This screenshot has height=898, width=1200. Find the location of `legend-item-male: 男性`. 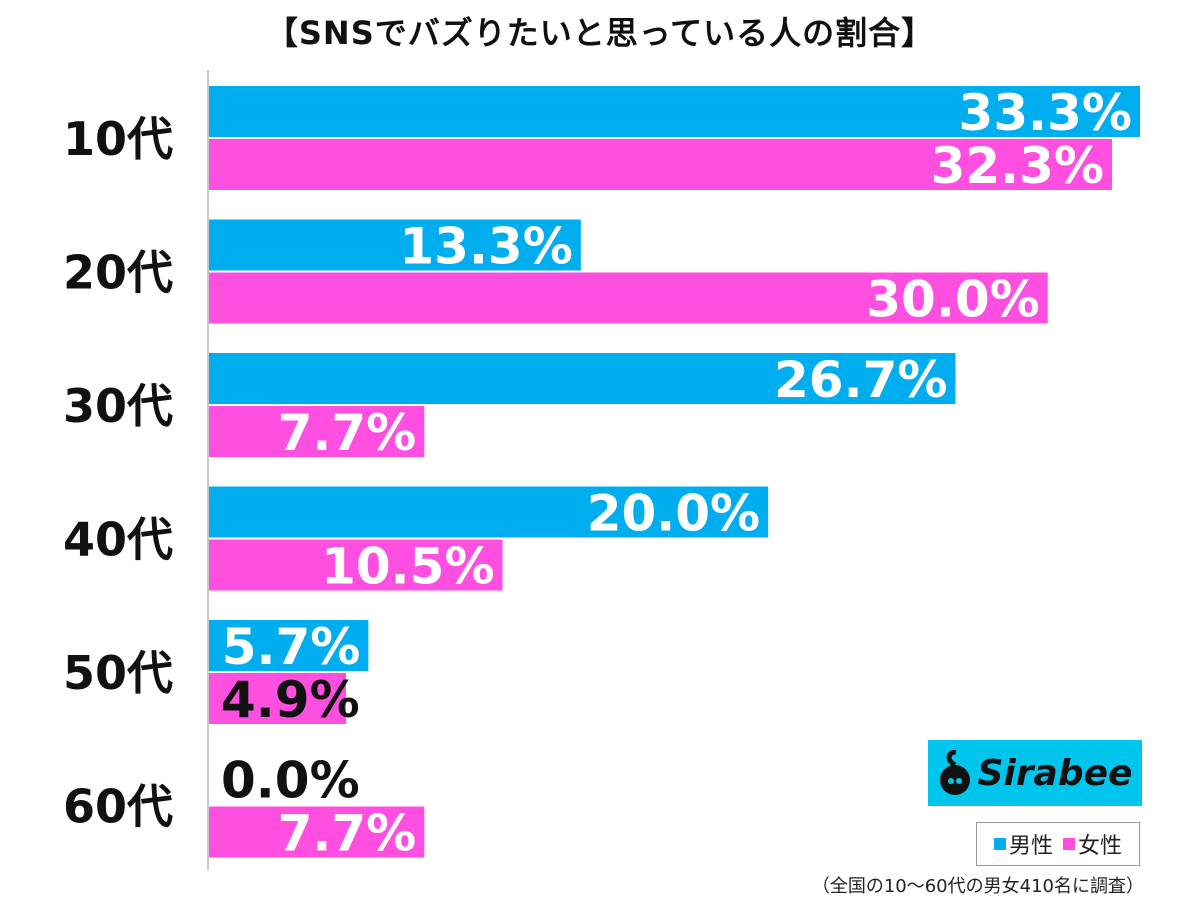

legend-item-male: 男性 is located at coordinates (1023, 844).